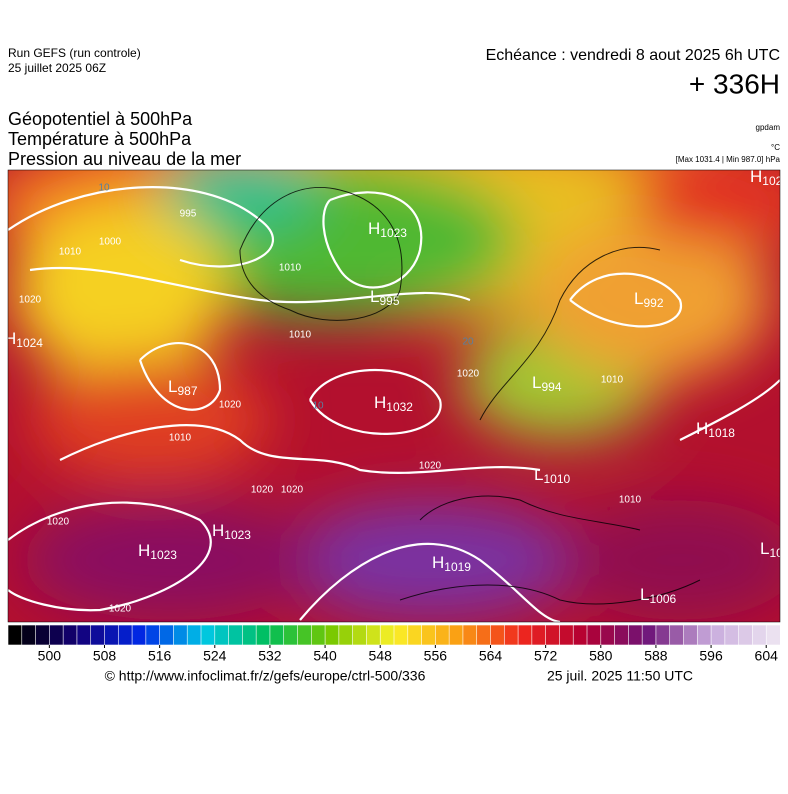 Image resolution: width=788 pixels, height=794 pixels. Describe the element at coordinates (715, 429) in the screenshot. I see `pressure-center: H1018` at that location.